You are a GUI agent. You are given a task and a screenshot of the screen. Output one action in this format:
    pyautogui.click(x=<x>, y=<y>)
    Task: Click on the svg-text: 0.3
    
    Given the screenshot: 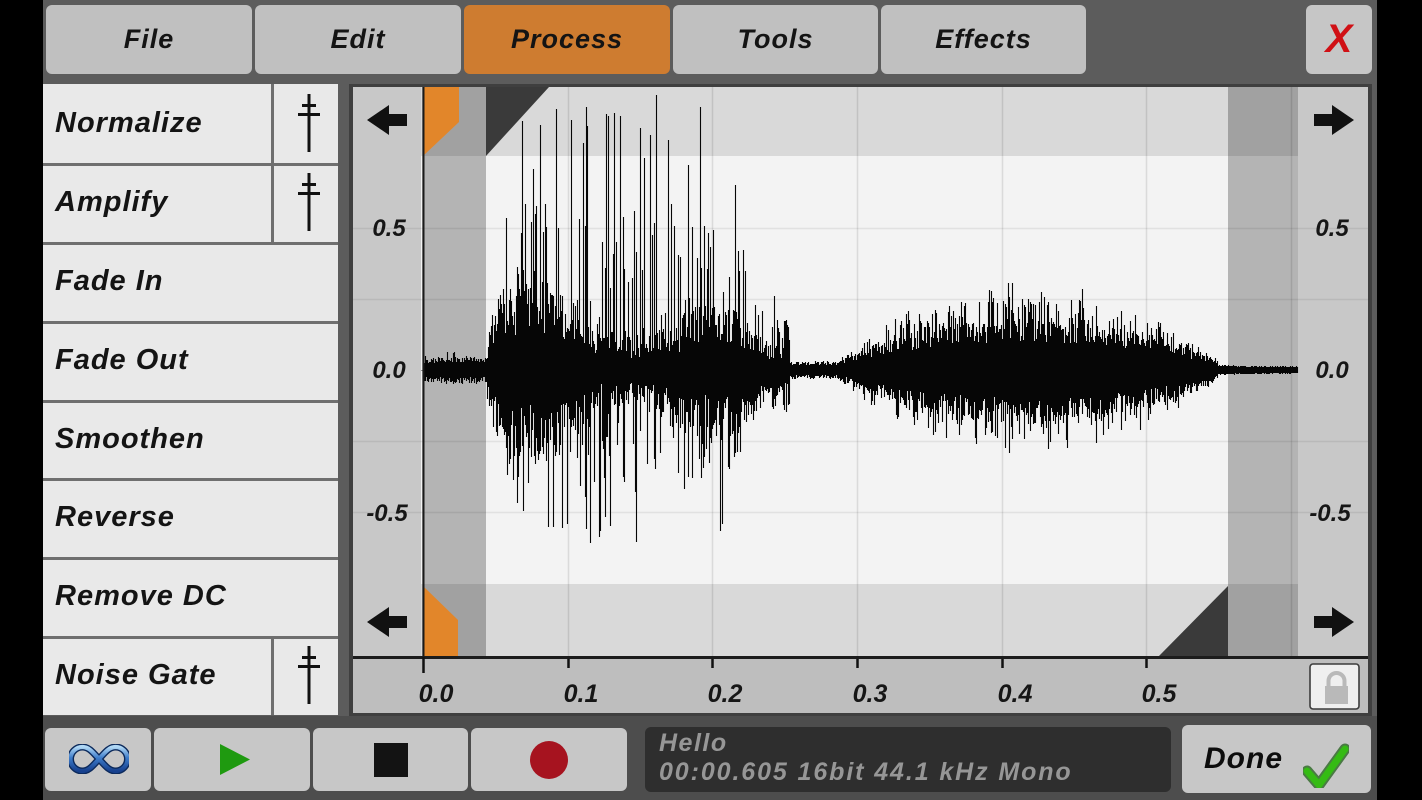 What is the action you would take?
    pyautogui.click(x=870, y=694)
    